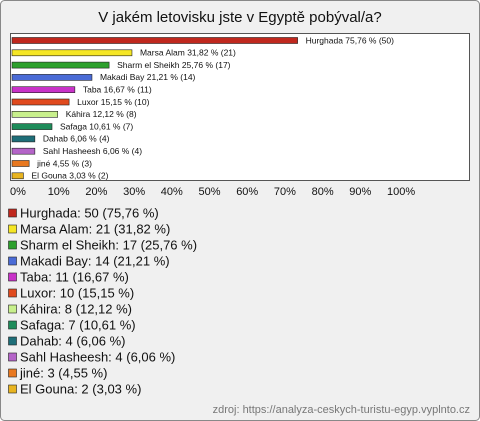 The image size is (480, 421). What do you see at coordinates (64, 163) in the screenshot?
I see `value-label: jiné 4,55 % (3)` at bounding box center [64, 163].